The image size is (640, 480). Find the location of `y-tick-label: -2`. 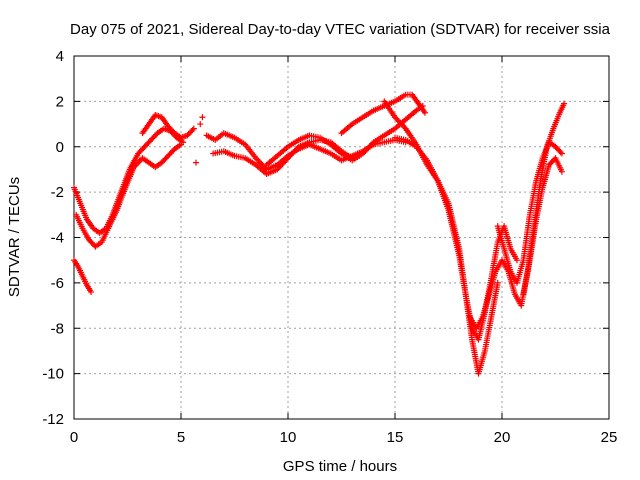

y-tick-label: -2 is located at coordinates (57, 192).